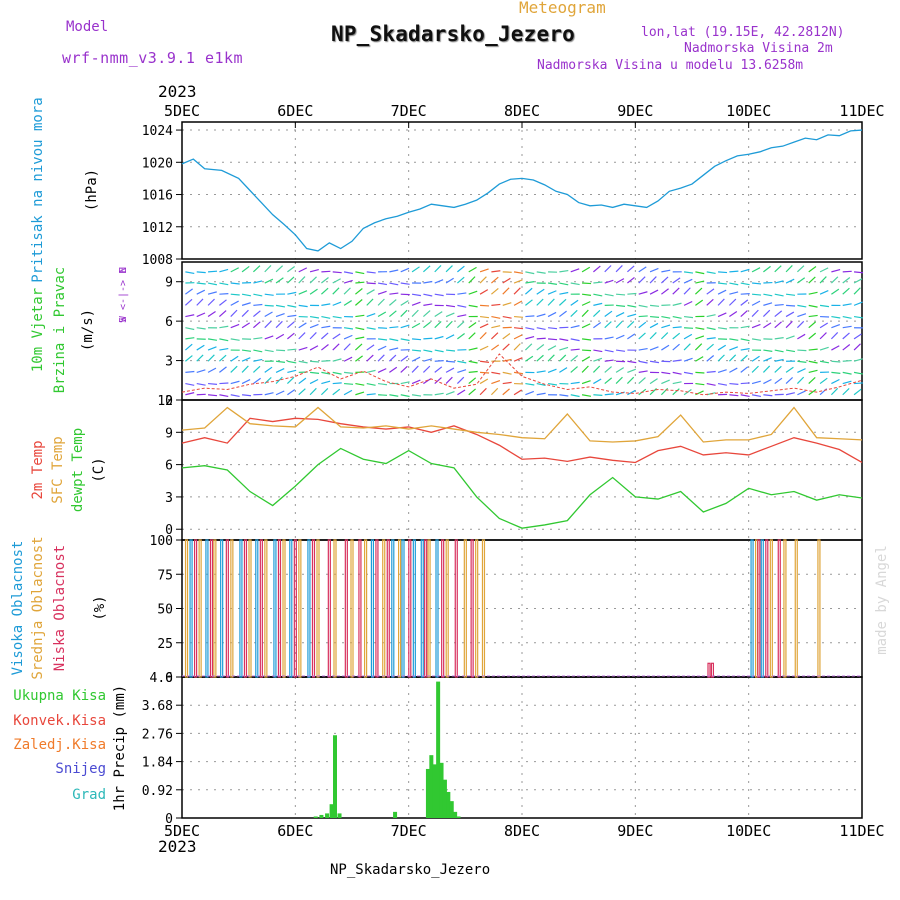 The height and width of the screenshot is (900, 900). What do you see at coordinates (157, 228) in the screenshot?
I see `y-tick-label: 1012` at bounding box center [157, 228].